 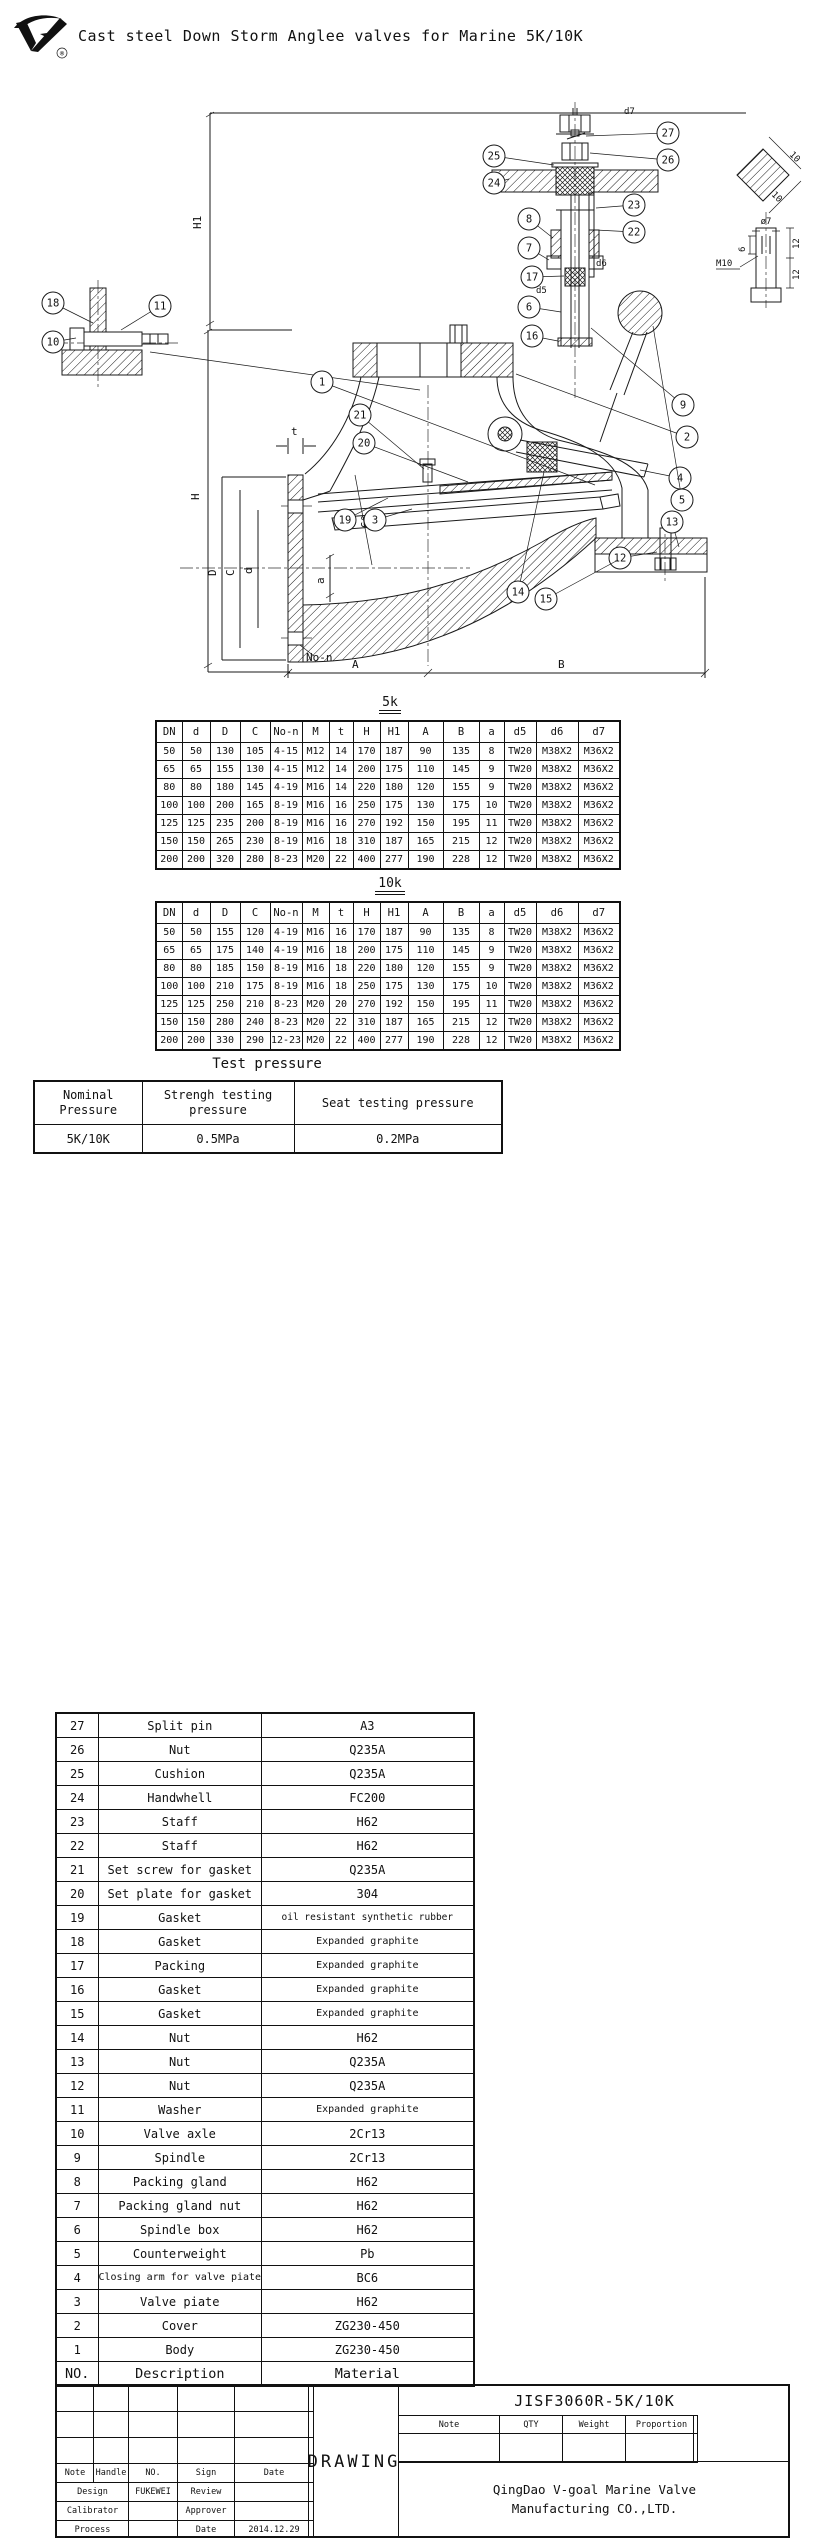 What do you see at coordinates (594, 2401) in the screenshot?
I see `drawing-number: JISF3060R-5K/10K` at bounding box center [594, 2401].